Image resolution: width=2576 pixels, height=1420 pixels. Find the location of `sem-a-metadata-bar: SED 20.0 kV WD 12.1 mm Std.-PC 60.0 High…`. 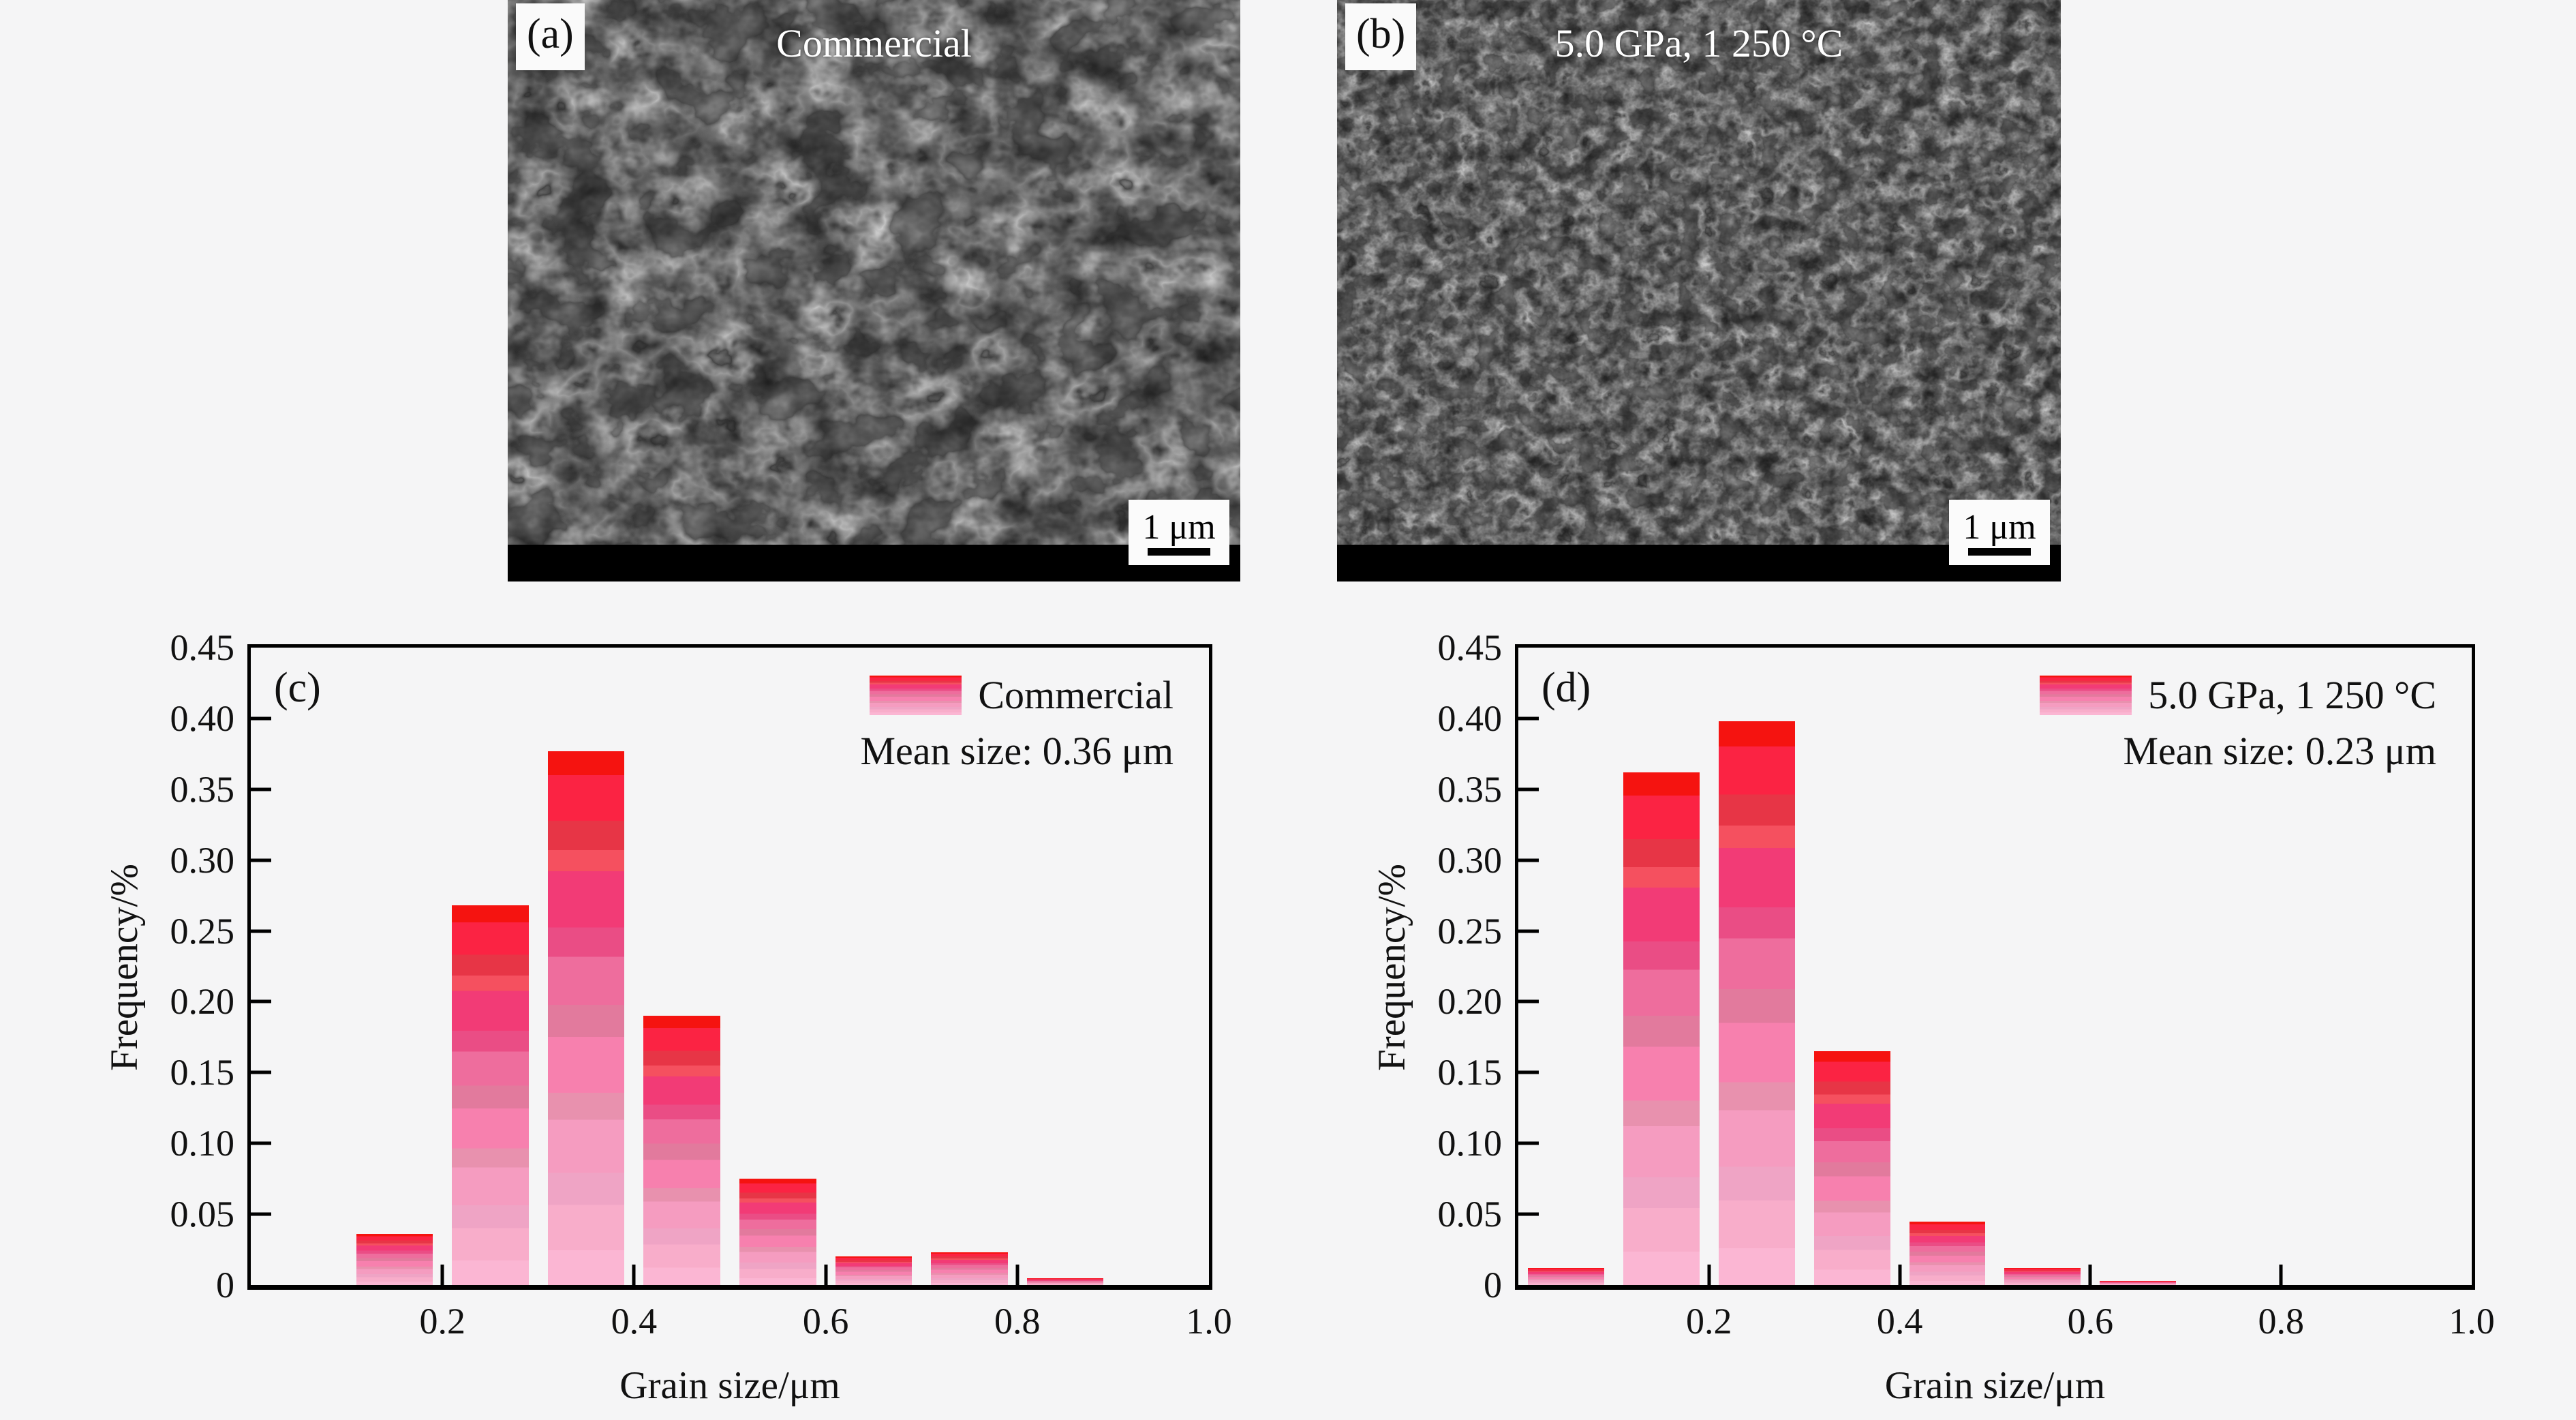

sem-a-metadata-bar: SED 20.0 kV WD 12.1 mm Std.-PC 60.0 High… is located at coordinates (874, 563).